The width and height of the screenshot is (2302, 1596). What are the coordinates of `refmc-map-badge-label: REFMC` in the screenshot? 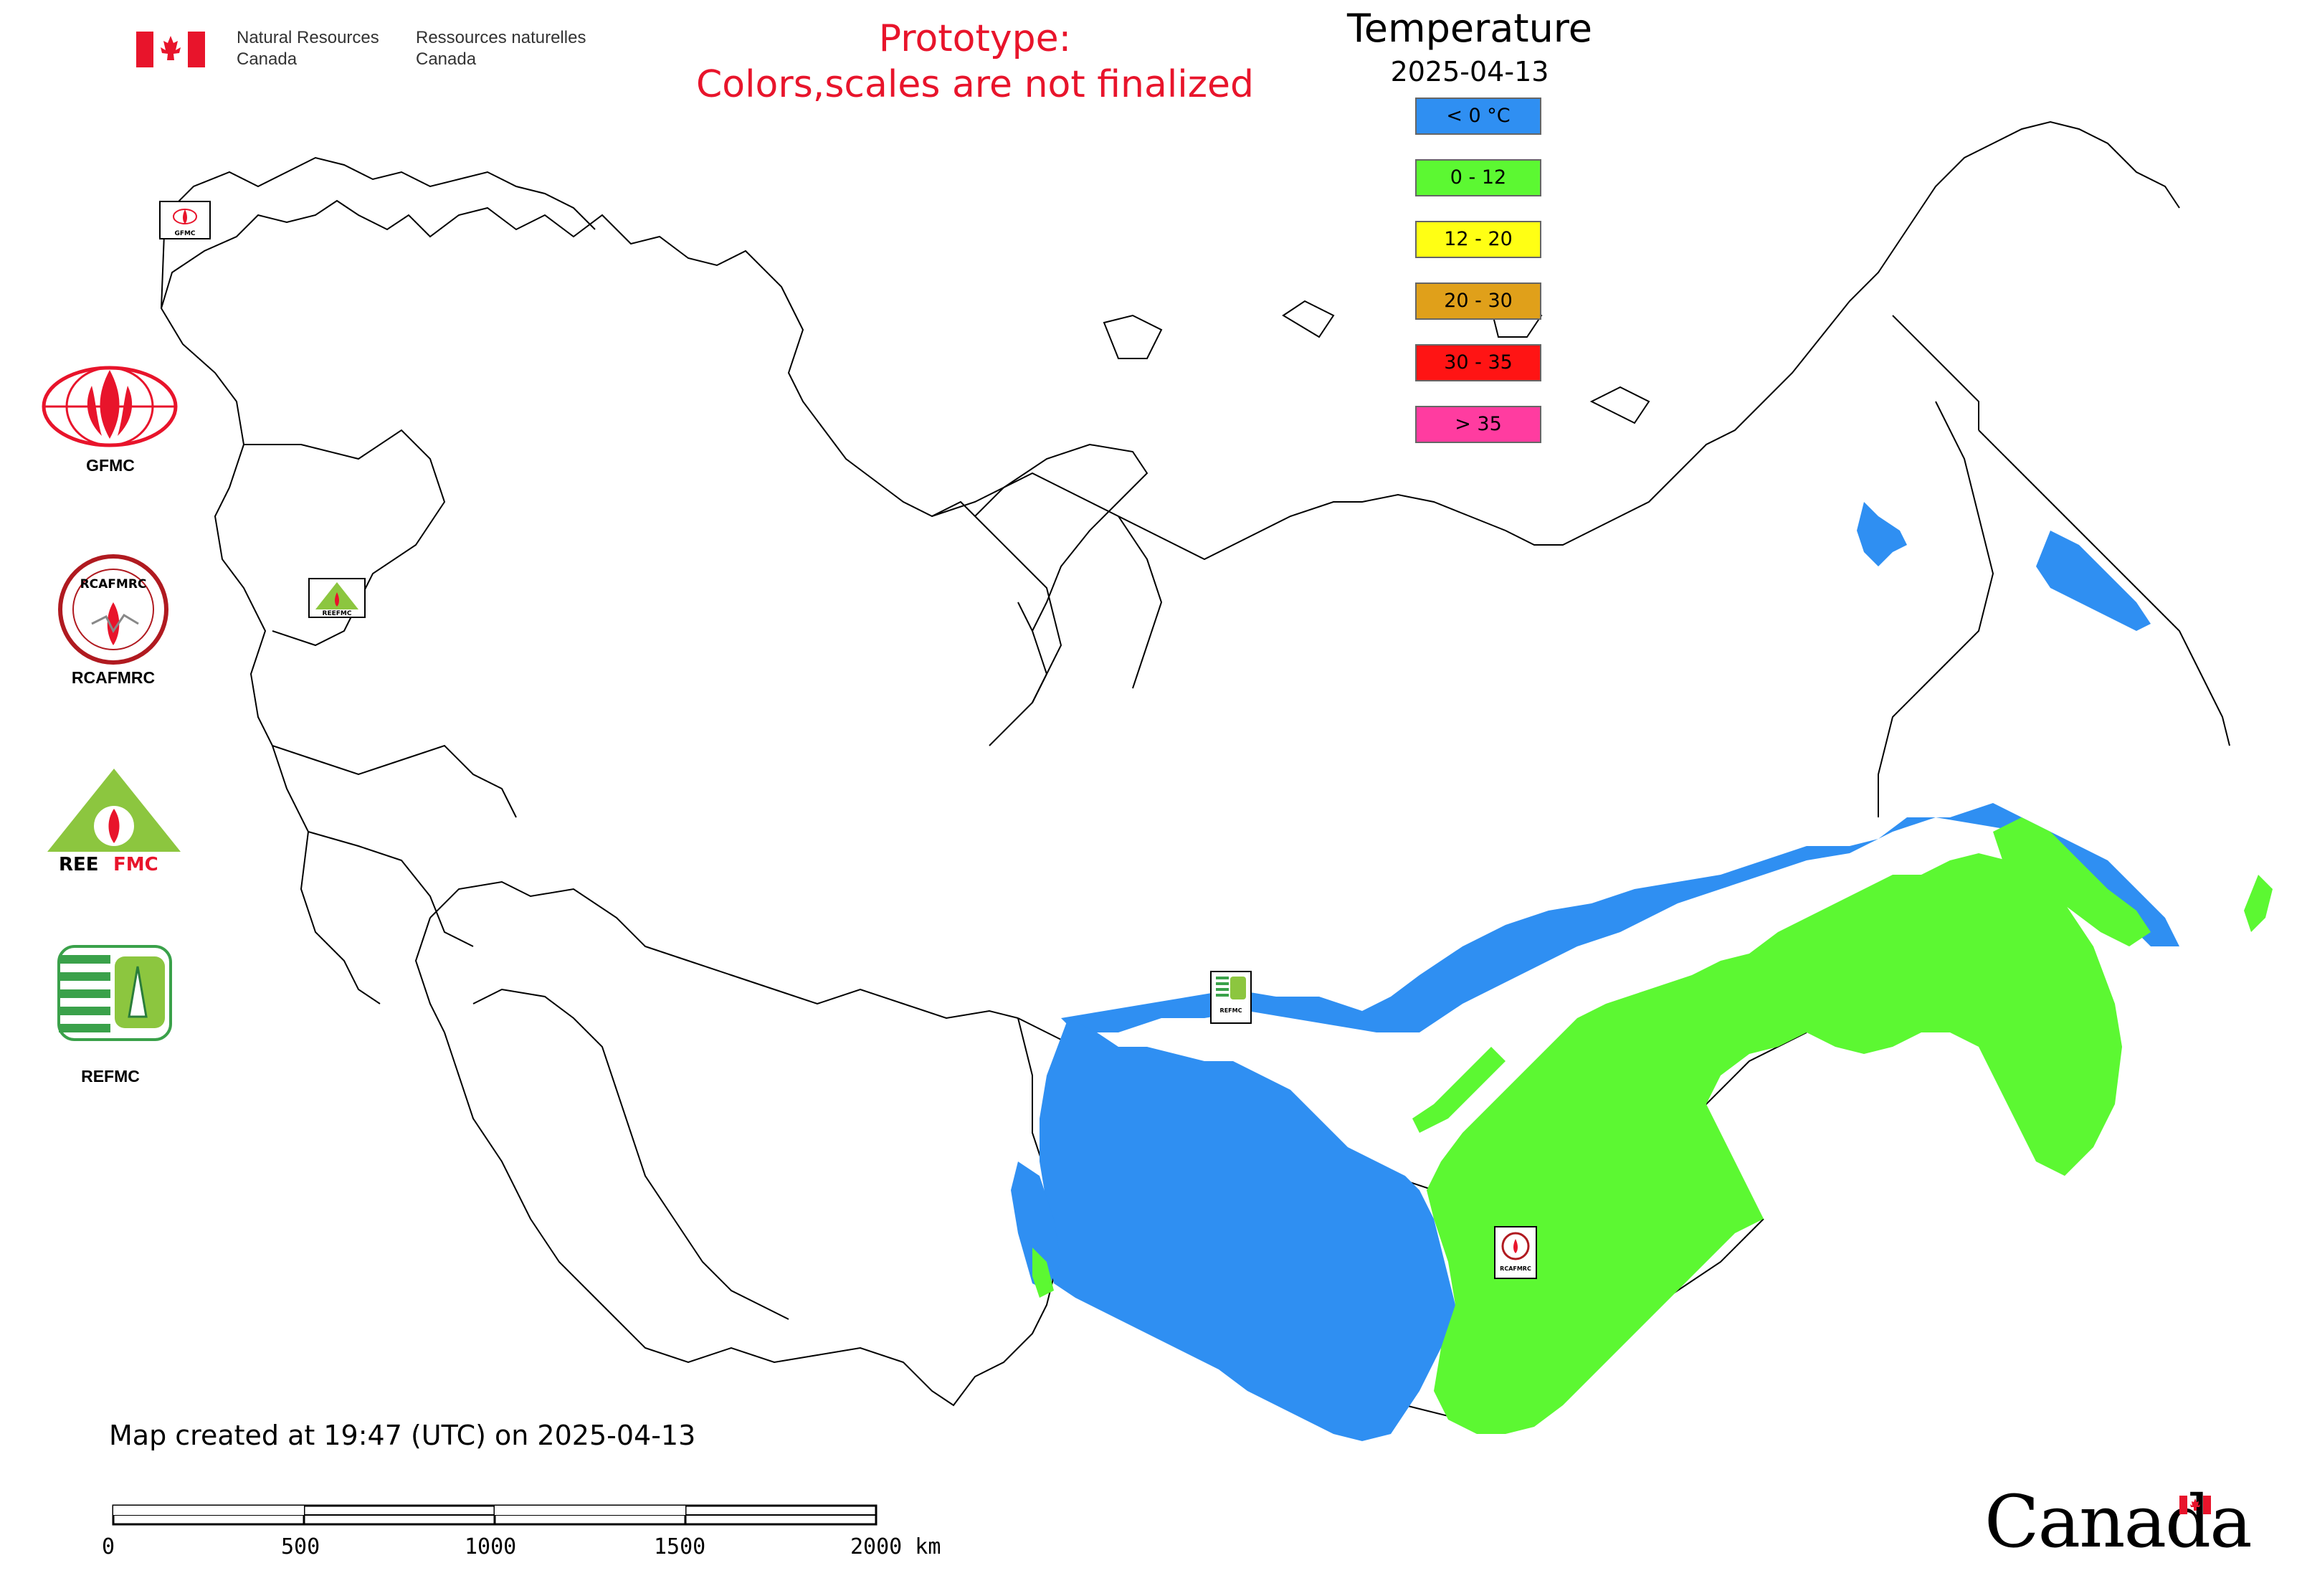 It's located at (1231, 1010).